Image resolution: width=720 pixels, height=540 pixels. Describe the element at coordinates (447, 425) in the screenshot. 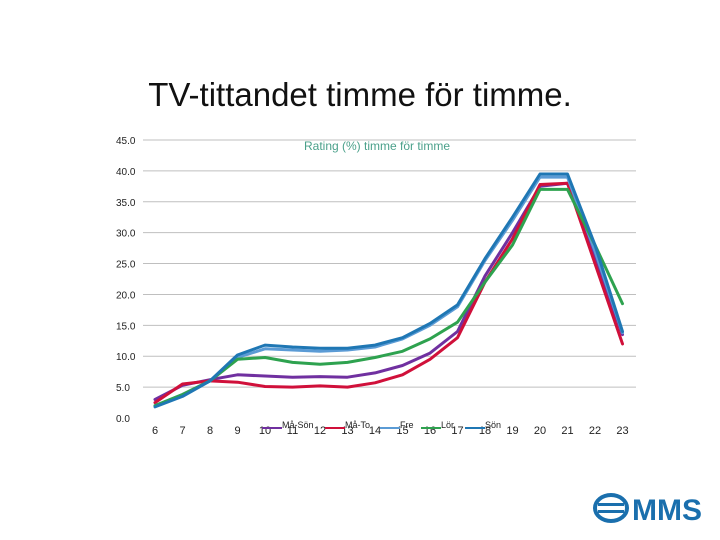

I see `legend-label: Lör` at that location.